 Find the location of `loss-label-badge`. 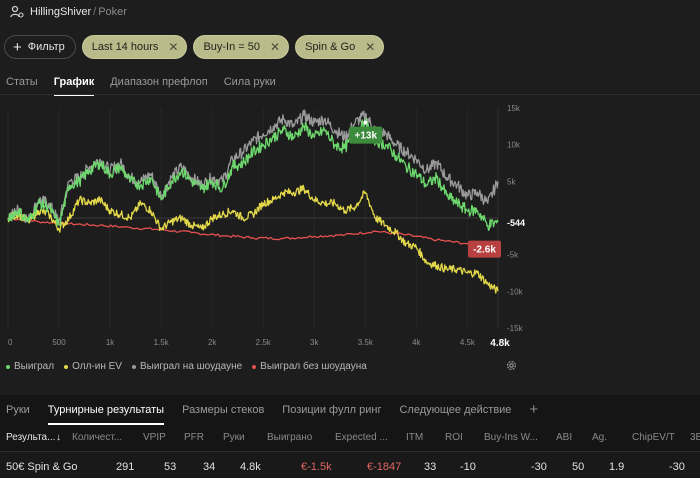

loss-label-badge is located at coordinates (484, 249).